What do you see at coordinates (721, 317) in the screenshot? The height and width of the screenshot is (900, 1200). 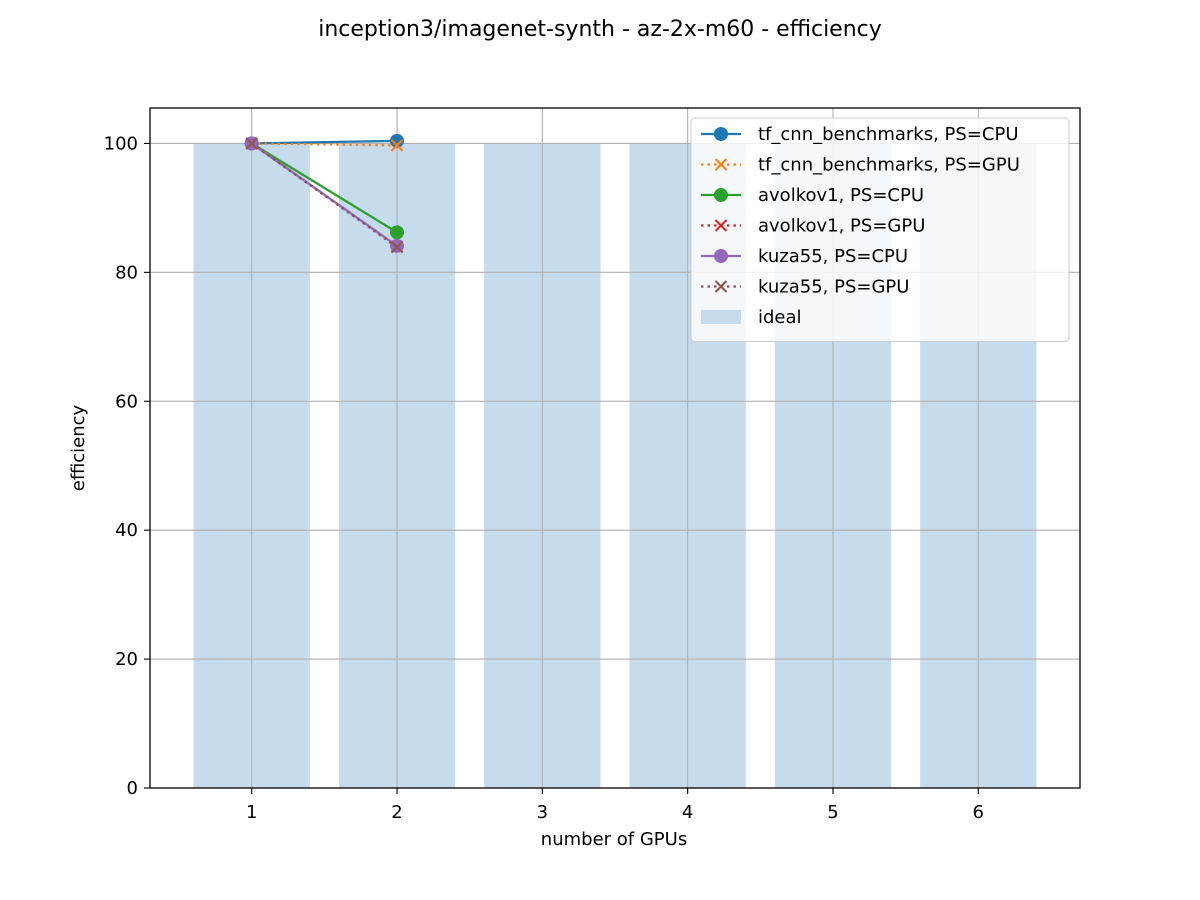 I see `legend-swatch-bar` at bounding box center [721, 317].